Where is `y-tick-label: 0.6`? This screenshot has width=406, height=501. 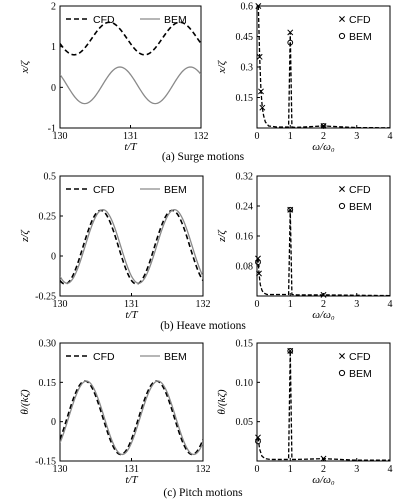 y-tick-label: 0.6 is located at coordinates (247, 7).